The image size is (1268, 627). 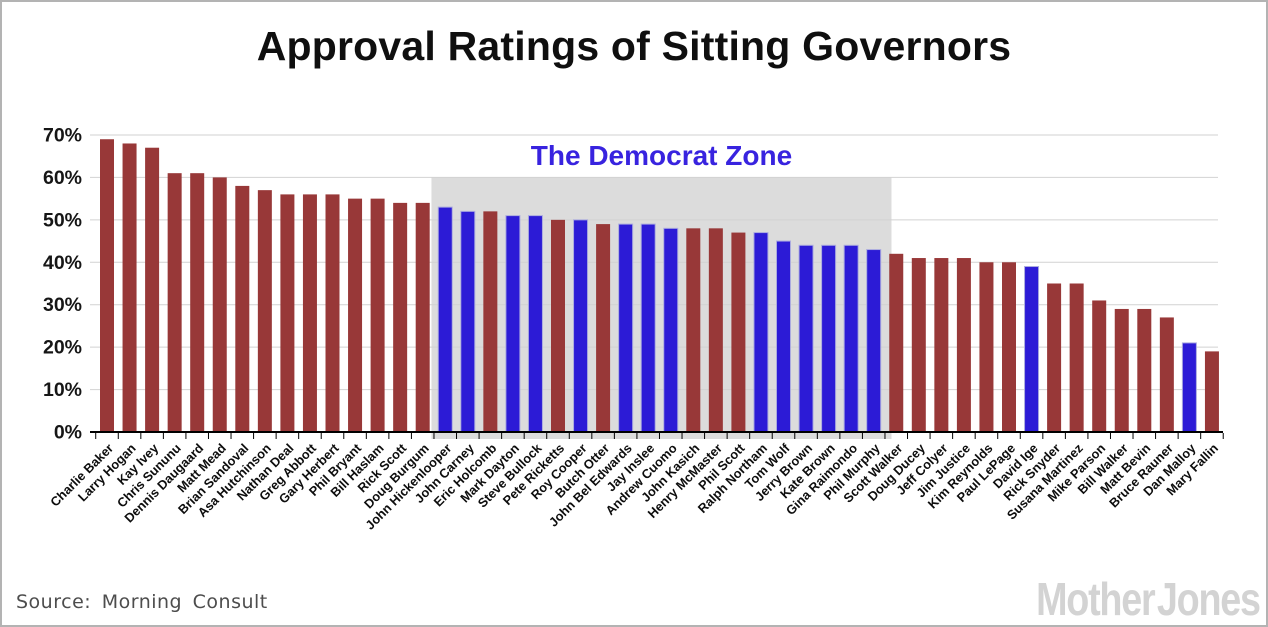 What do you see at coordinates (693, 330) in the screenshot?
I see `governor-bar-john-kasich` at bounding box center [693, 330].